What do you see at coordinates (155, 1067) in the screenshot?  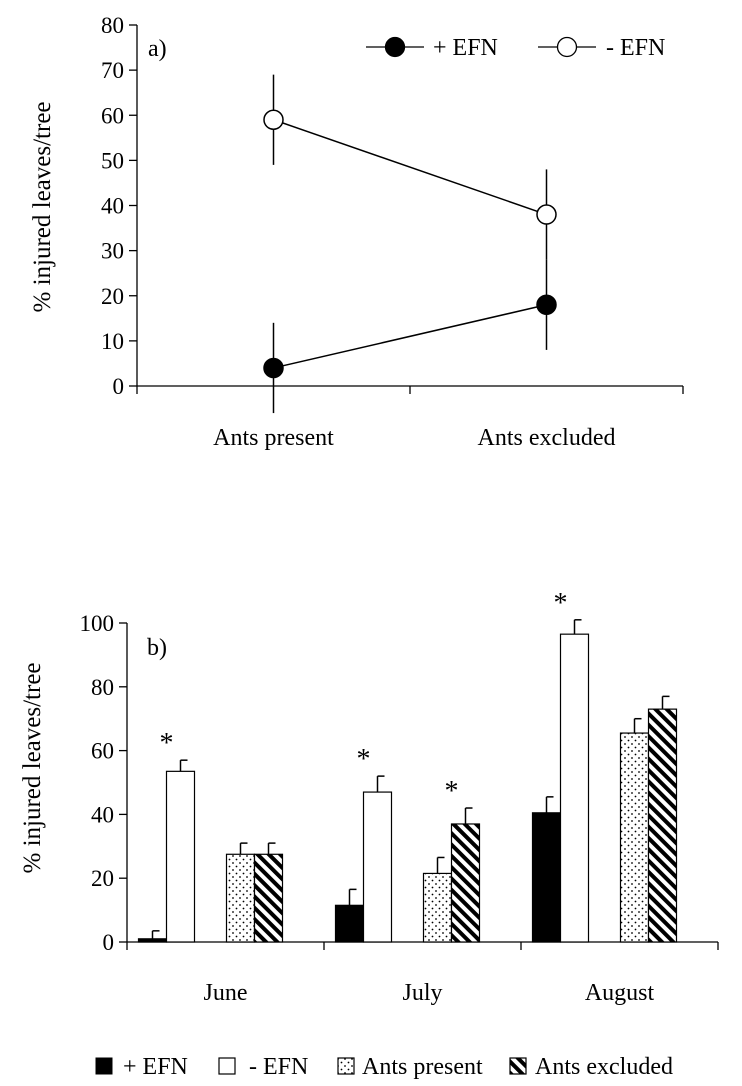 I see `legend-label-plus-efn-b: + EFN` at bounding box center [155, 1067].